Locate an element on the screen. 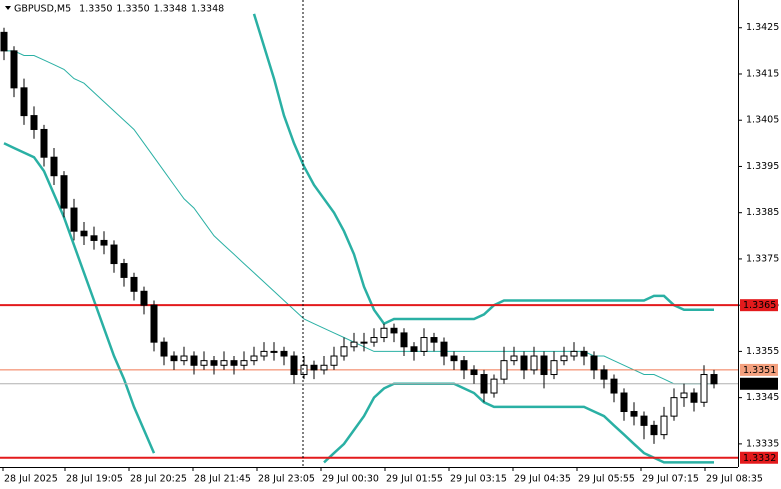  x-tick-label: 28 Jul 21:45 is located at coordinates (222, 479).